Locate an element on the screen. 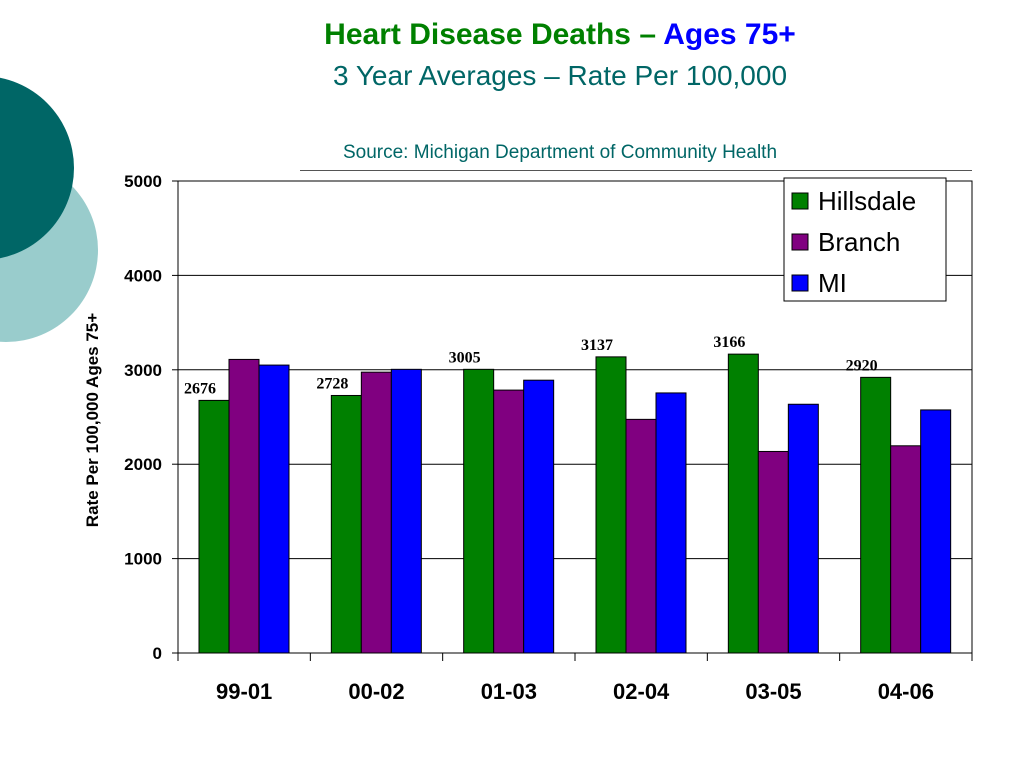 This screenshot has height=768, width=1024. page-title: Heart Disease Deaths – Ages 75+ is located at coordinates (560, 35).